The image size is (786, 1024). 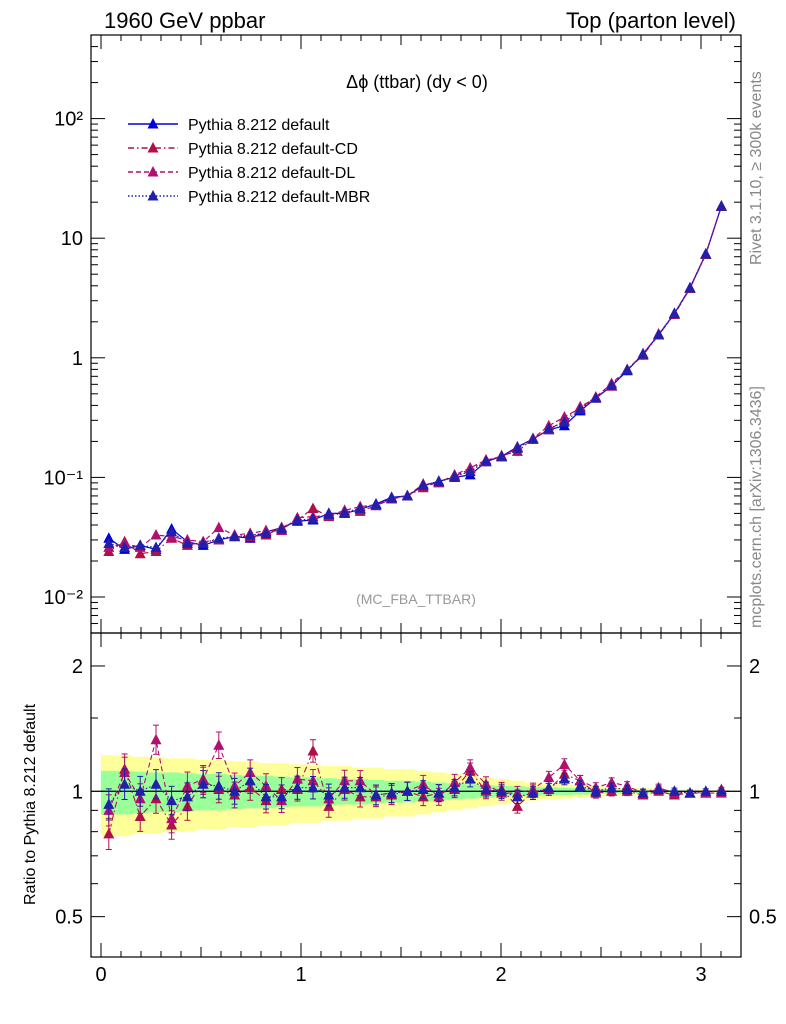 I want to click on legend-entry-label: Pythia 8.212 default-MBR, so click(x=279, y=197).